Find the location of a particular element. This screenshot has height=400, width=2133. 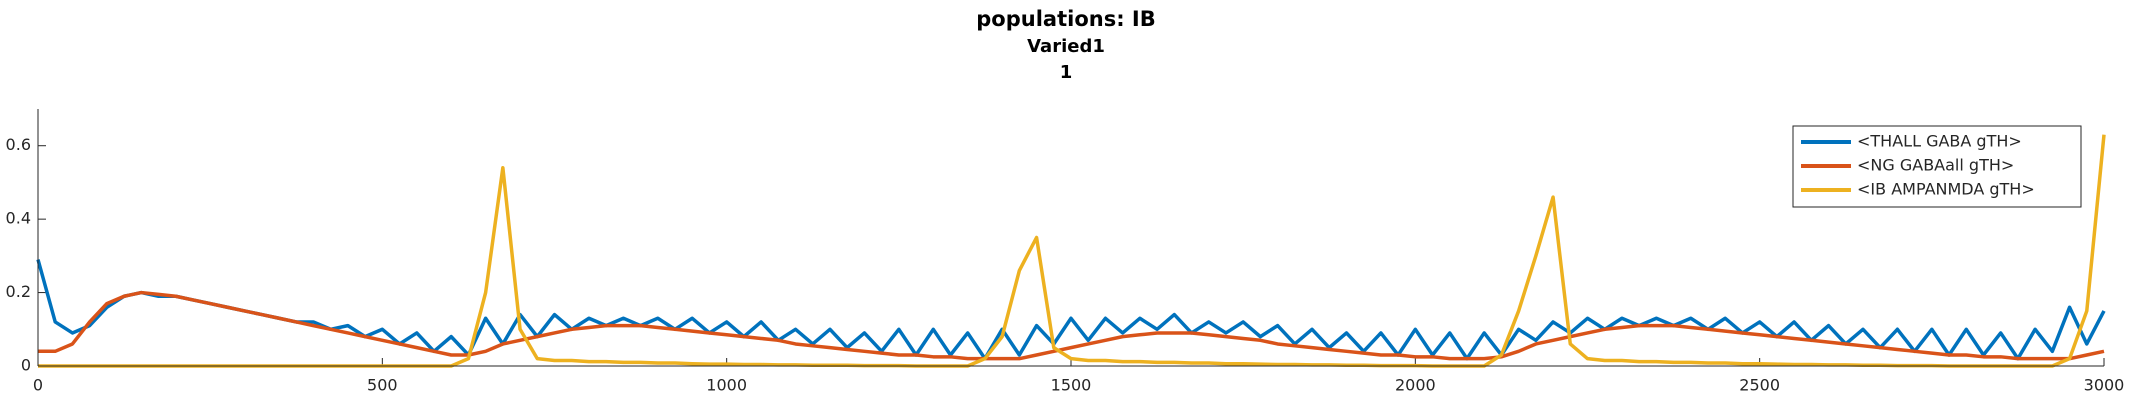

y-tick-label: 0 is located at coordinates (26, 365).